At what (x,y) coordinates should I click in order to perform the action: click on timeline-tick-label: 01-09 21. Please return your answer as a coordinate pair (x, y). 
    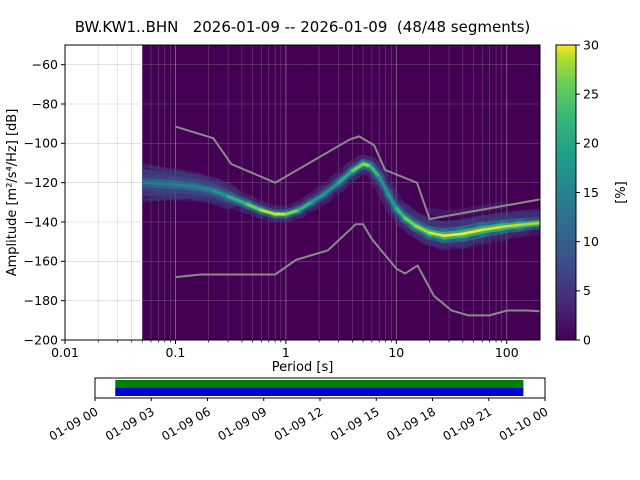
    Looking at the image, I should click on (468, 423).